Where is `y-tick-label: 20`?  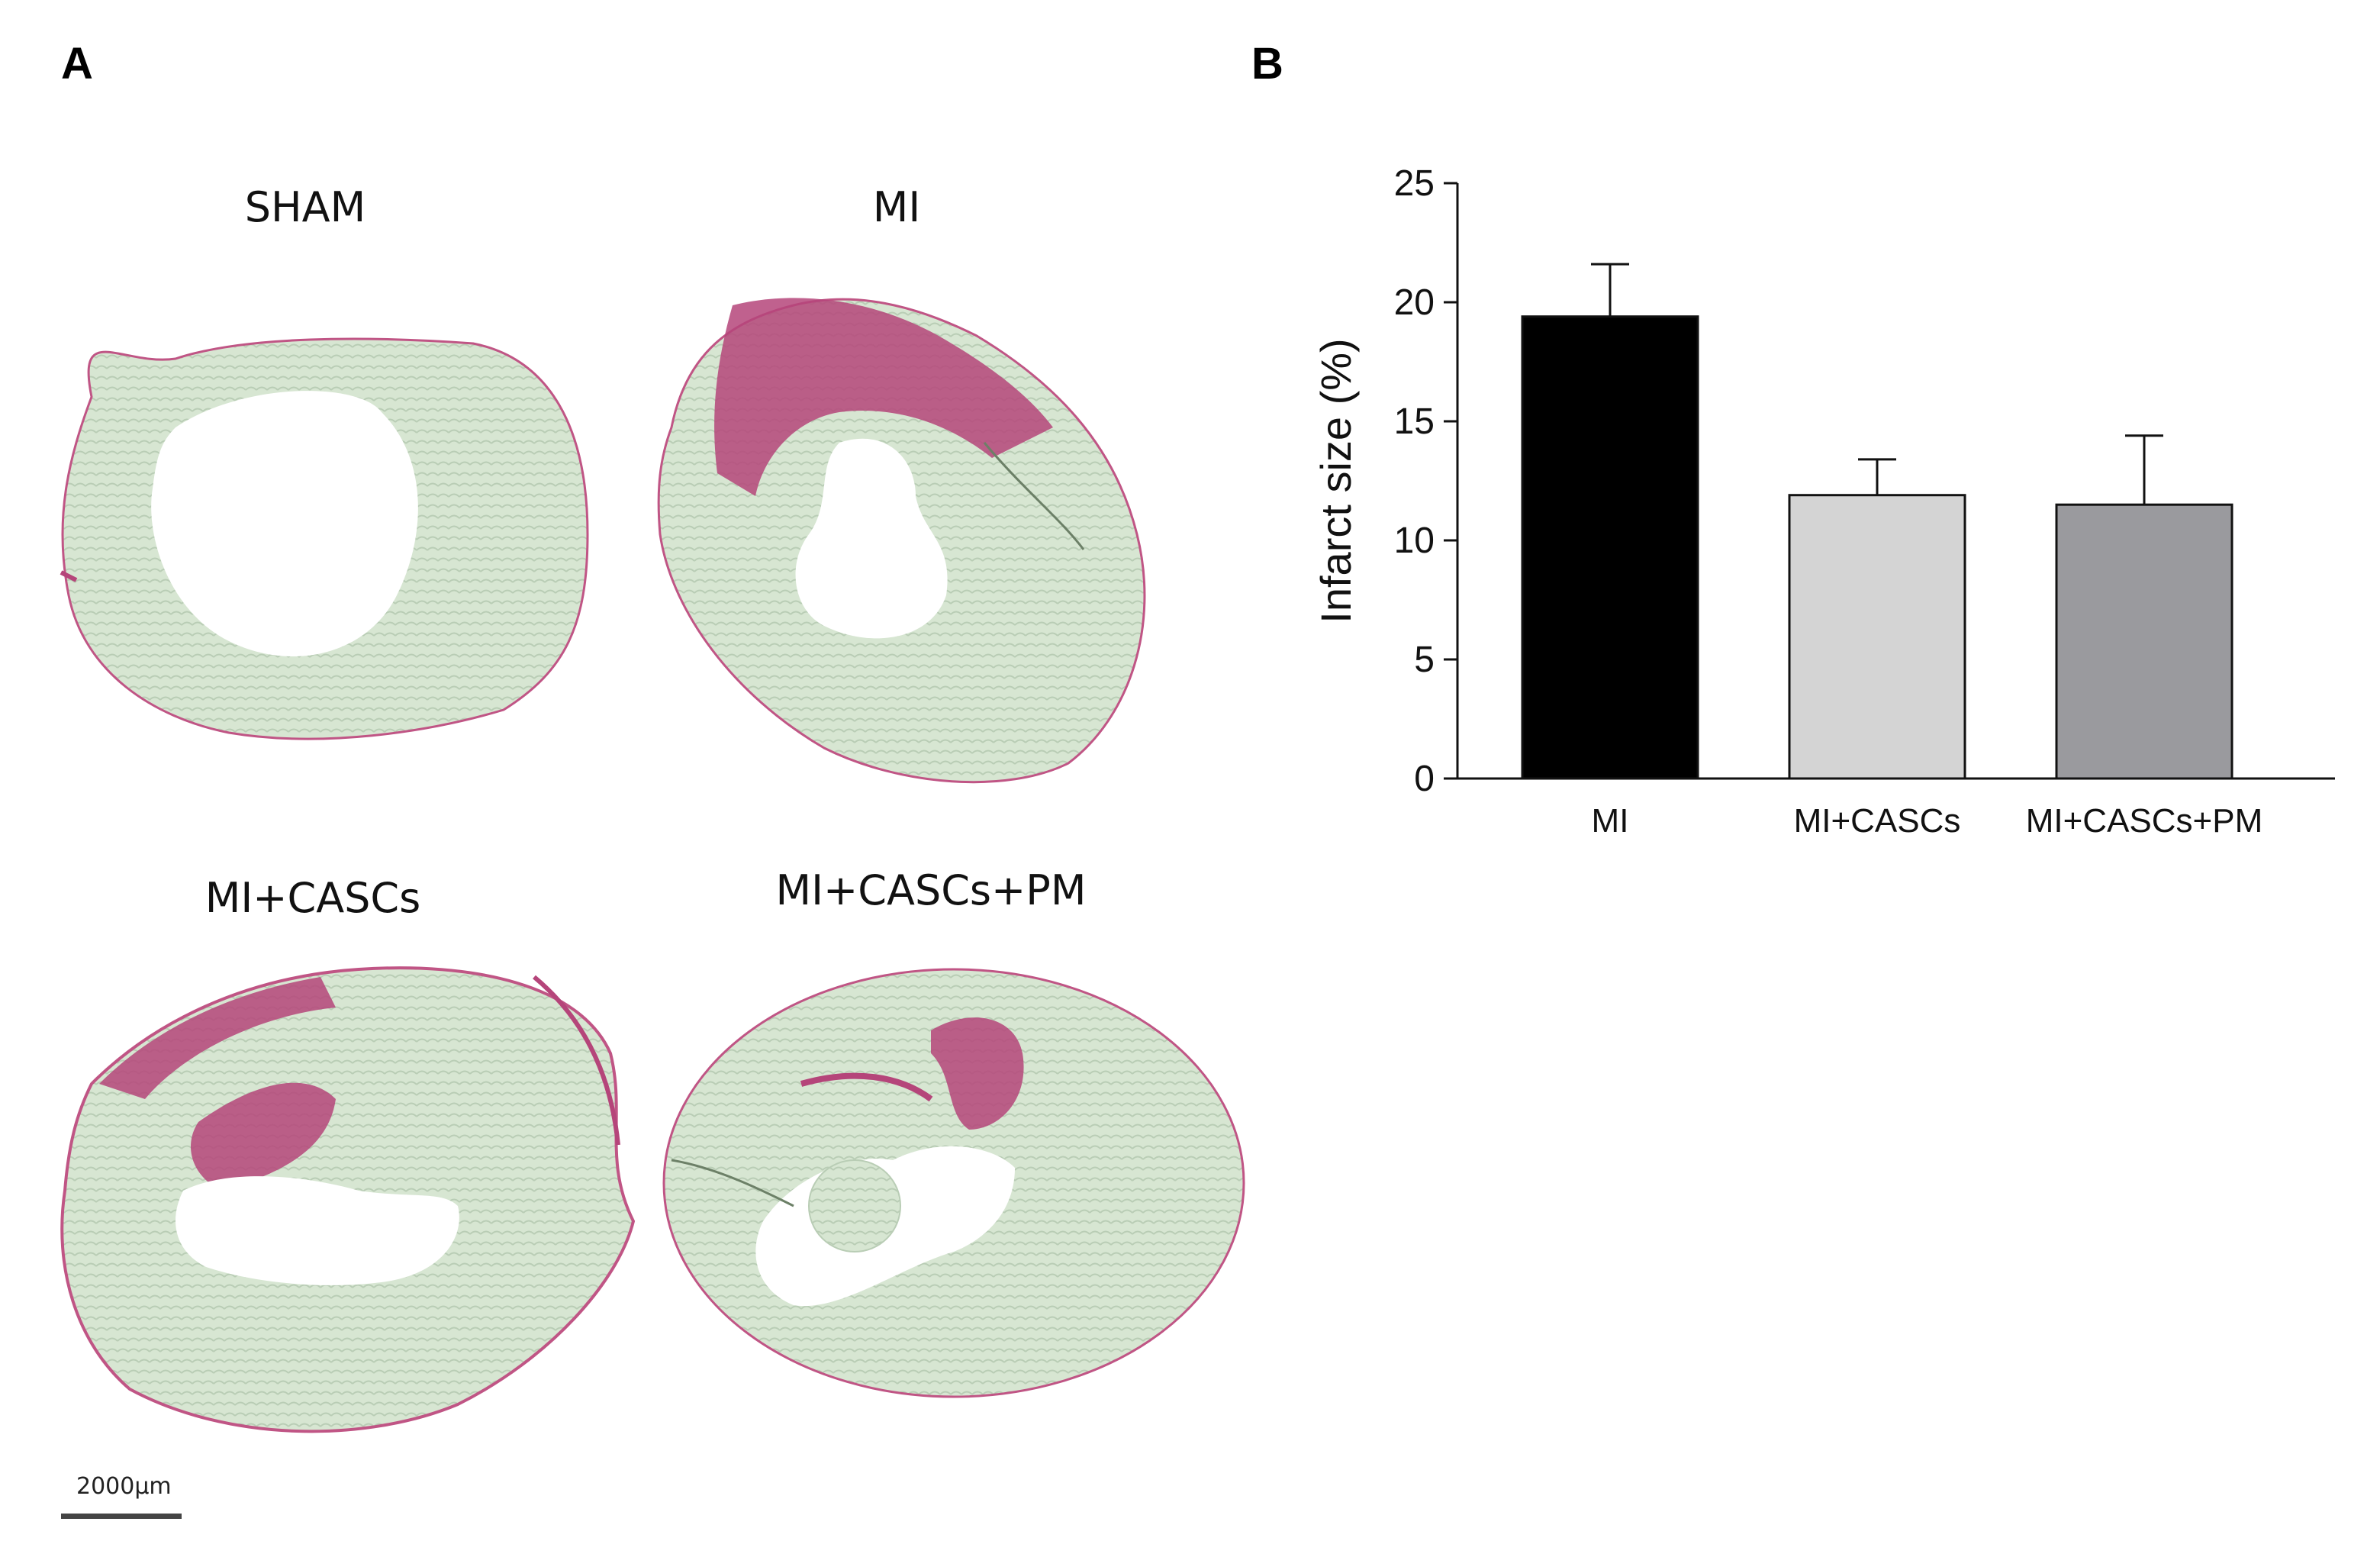
y-tick-label: 20 is located at coordinates (1414, 302).